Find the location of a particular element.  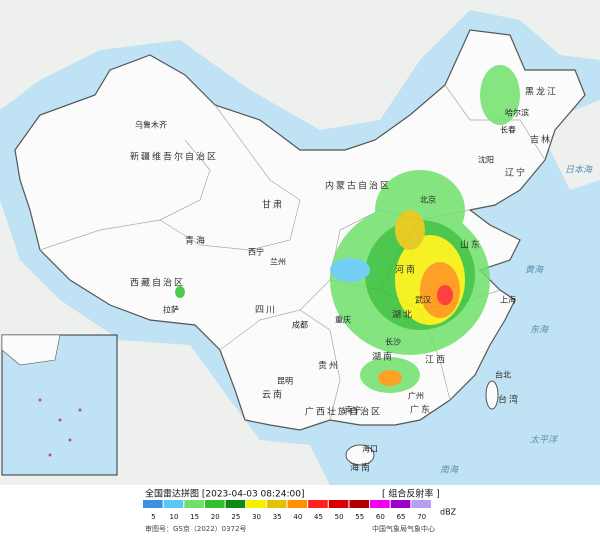

hainan-island is located at coordinates (360, 455).